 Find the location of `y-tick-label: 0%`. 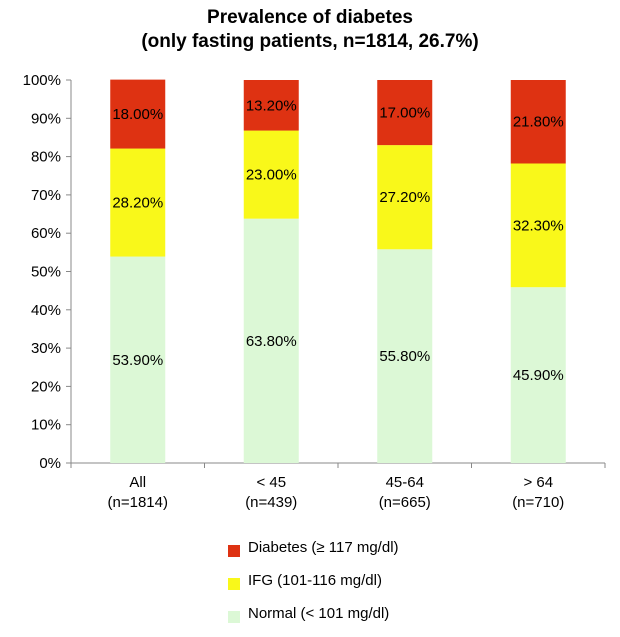

y-tick-label: 0% is located at coordinates (50, 463).